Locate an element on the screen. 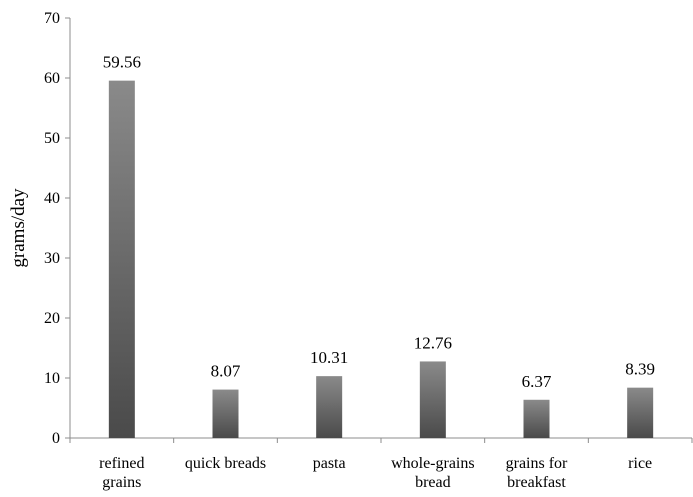 The image size is (693, 497). y-tick-label: 50 is located at coordinates (52, 138).